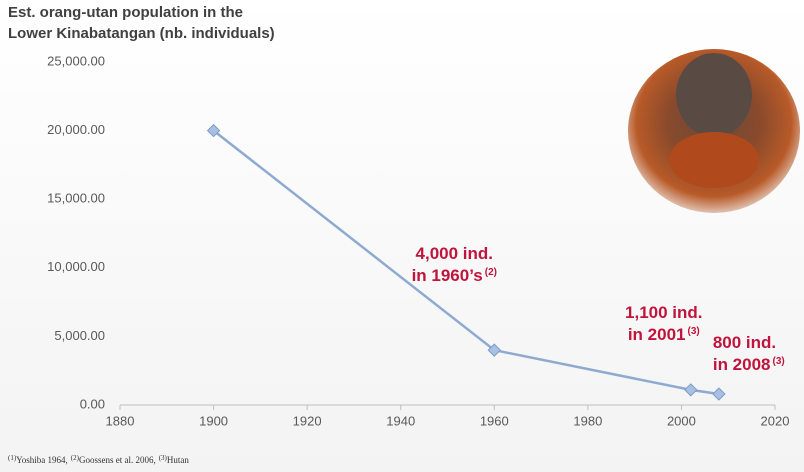  What do you see at coordinates (491, 272) in the screenshot?
I see `annotation-note: (2)` at bounding box center [491, 272].